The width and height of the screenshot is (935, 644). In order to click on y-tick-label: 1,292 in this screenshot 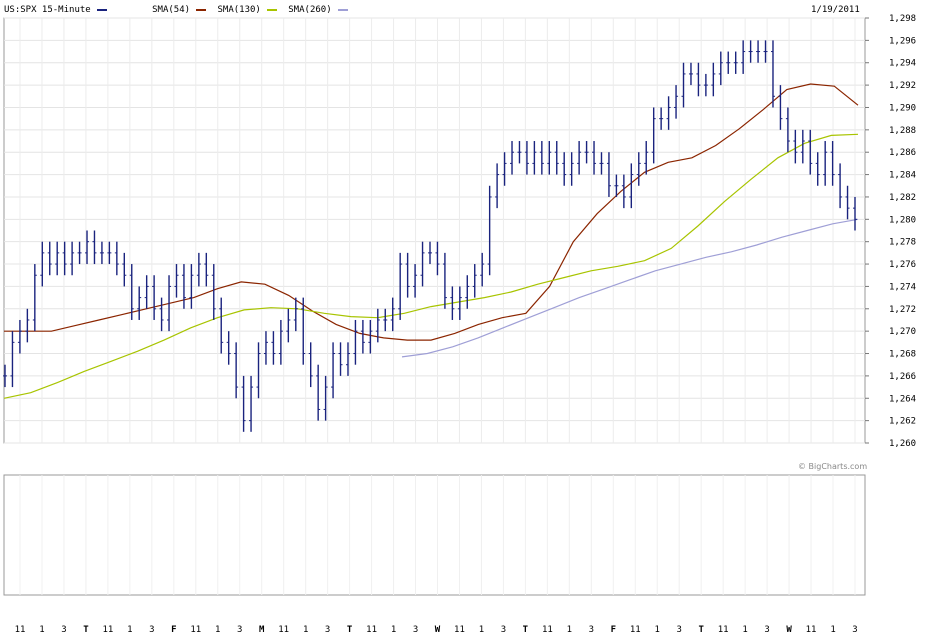, I will do `click(902, 86)`.